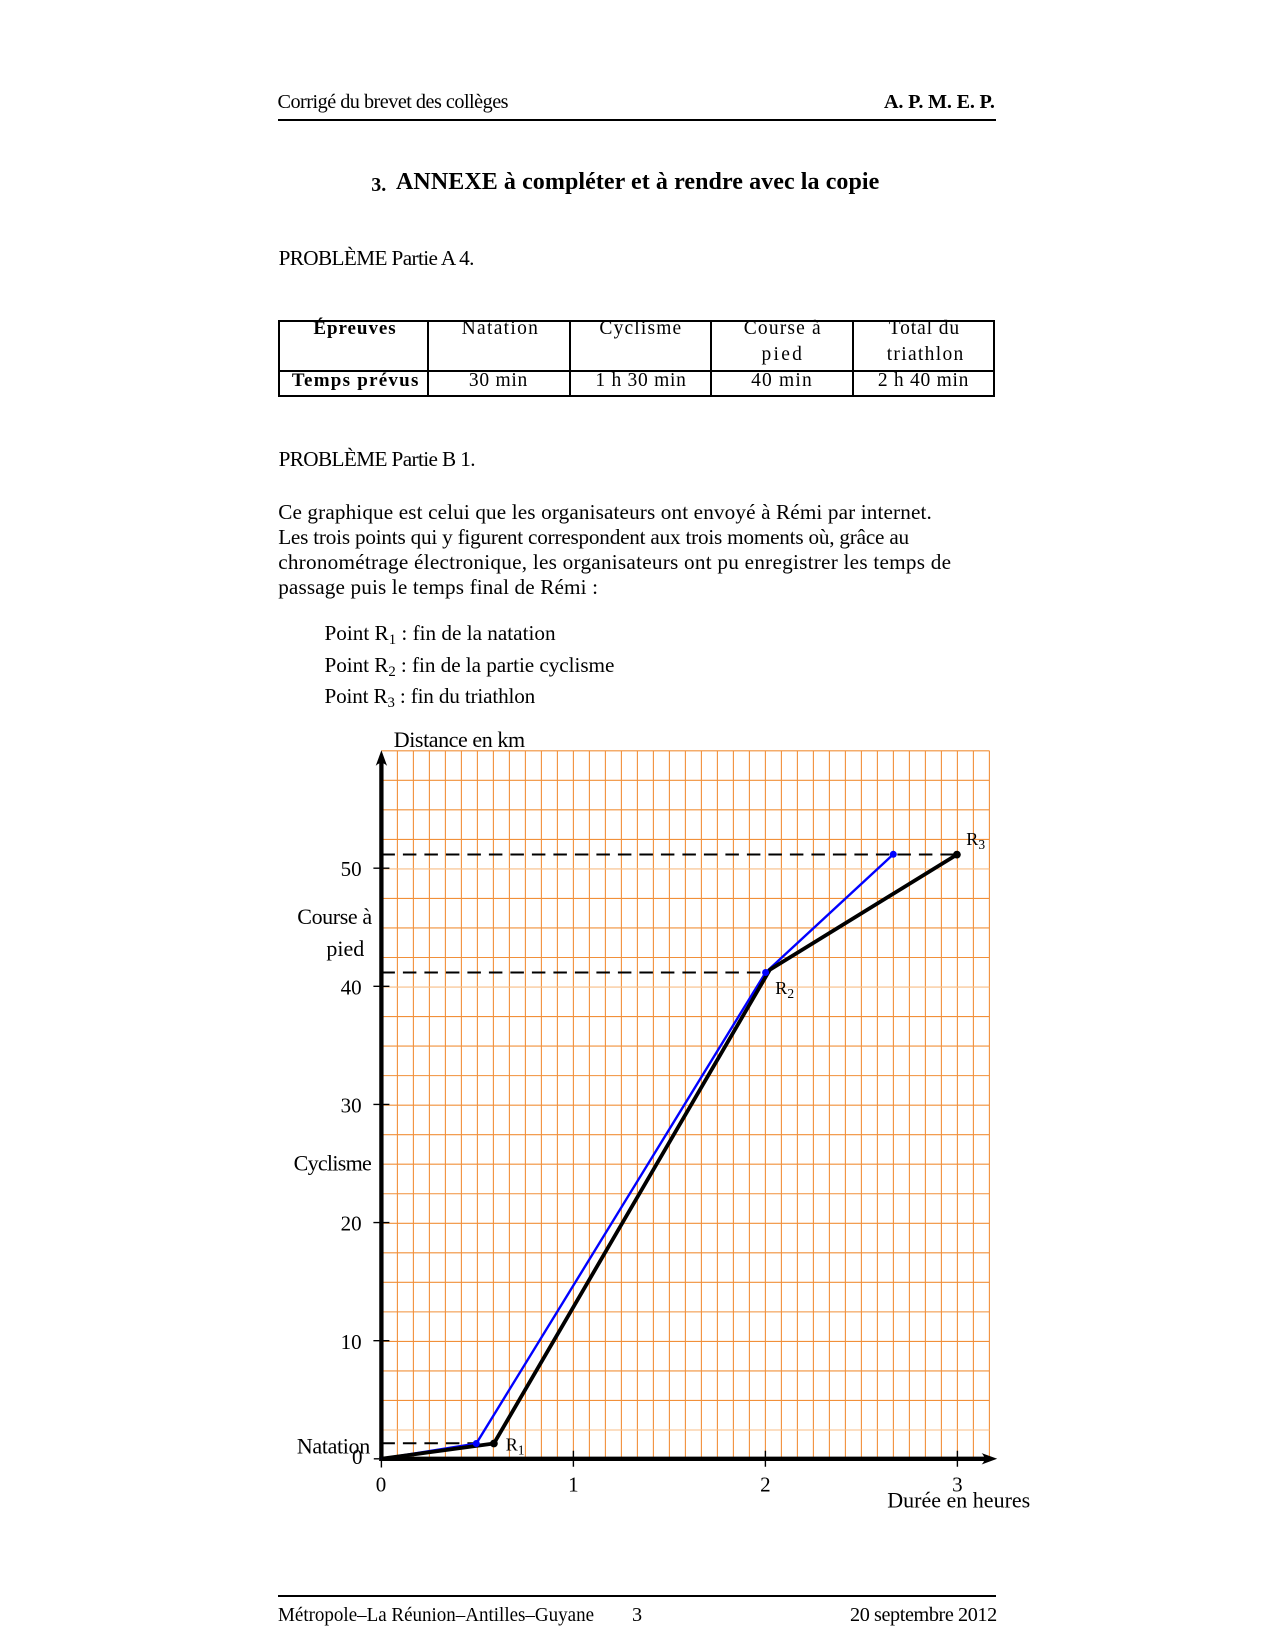 The image size is (1275, 1650). I want to click on svg-text: Durée en heures, so click(958, 1500).